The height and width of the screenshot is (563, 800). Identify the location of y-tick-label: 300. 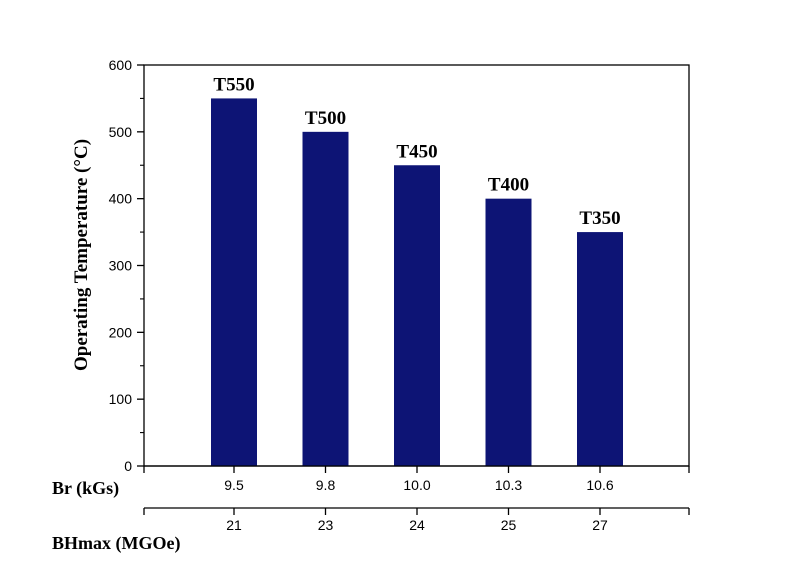
(121, 266).